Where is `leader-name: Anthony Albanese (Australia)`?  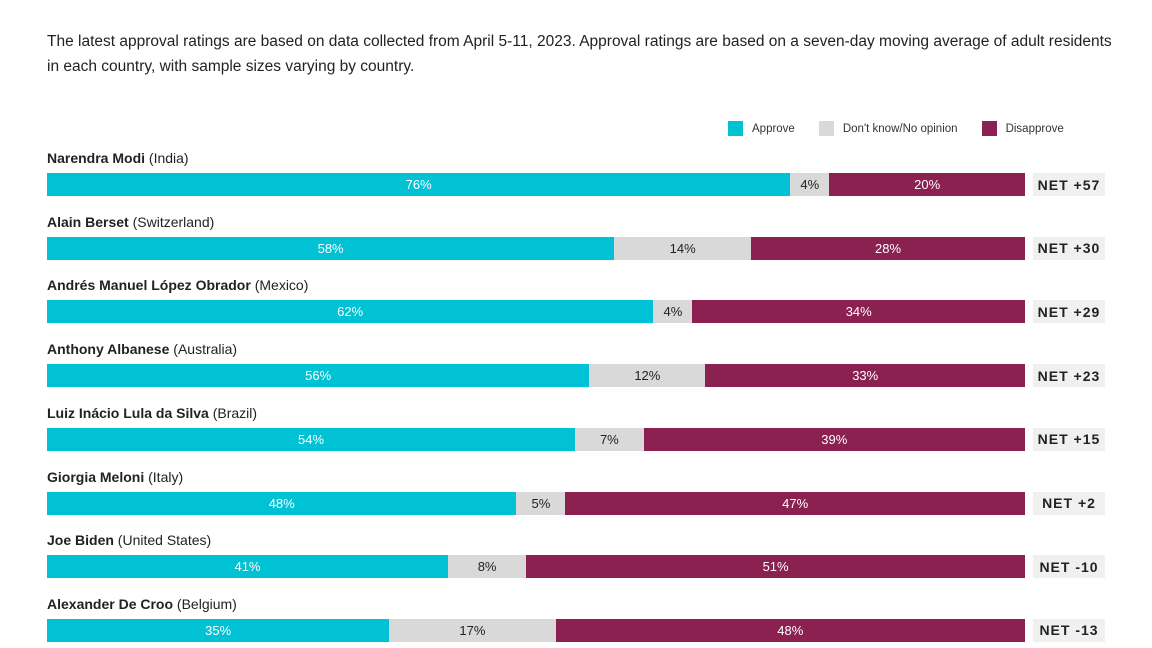
leader-name: Anthony Albanese (Australia) is located at coordinates (142, 349).